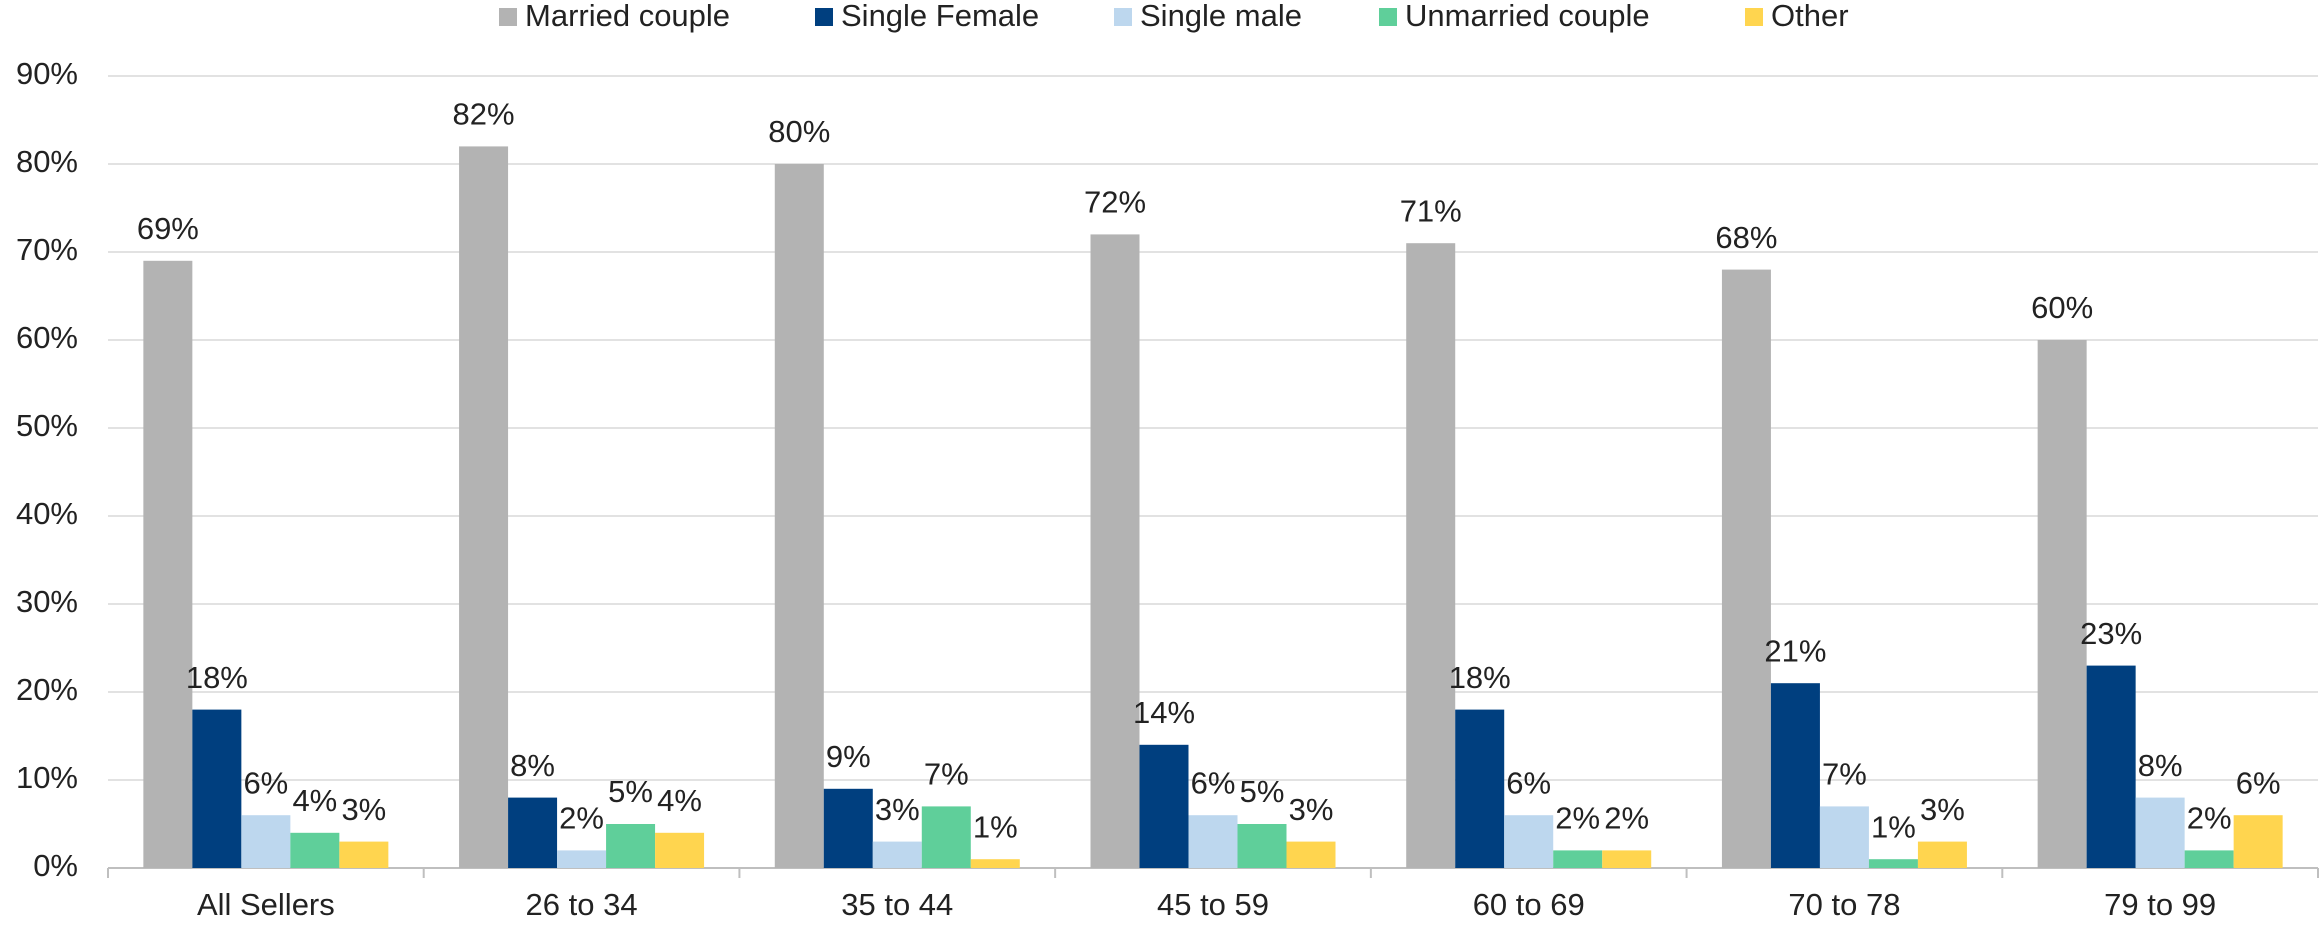 This screenshot has width=2323, height=926. I want to click on y-tick-label: 60%, so click(47, 337).